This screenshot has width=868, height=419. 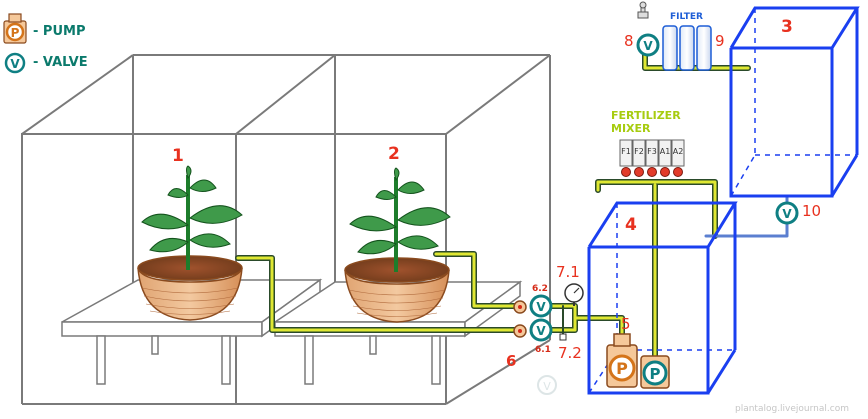 I want to click on watermark-valve-icon: V, so click(x=547, y=385).